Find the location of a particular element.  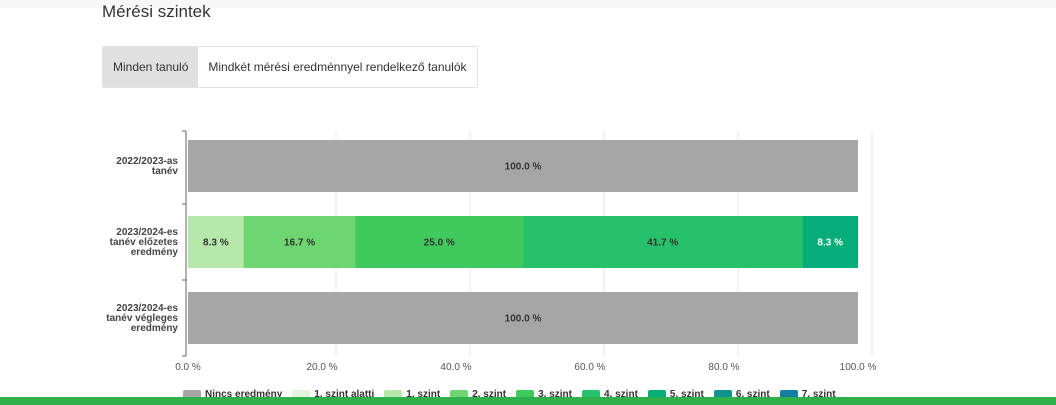

category-label-line: tanév előzetes is located at coordinates (144, 242).